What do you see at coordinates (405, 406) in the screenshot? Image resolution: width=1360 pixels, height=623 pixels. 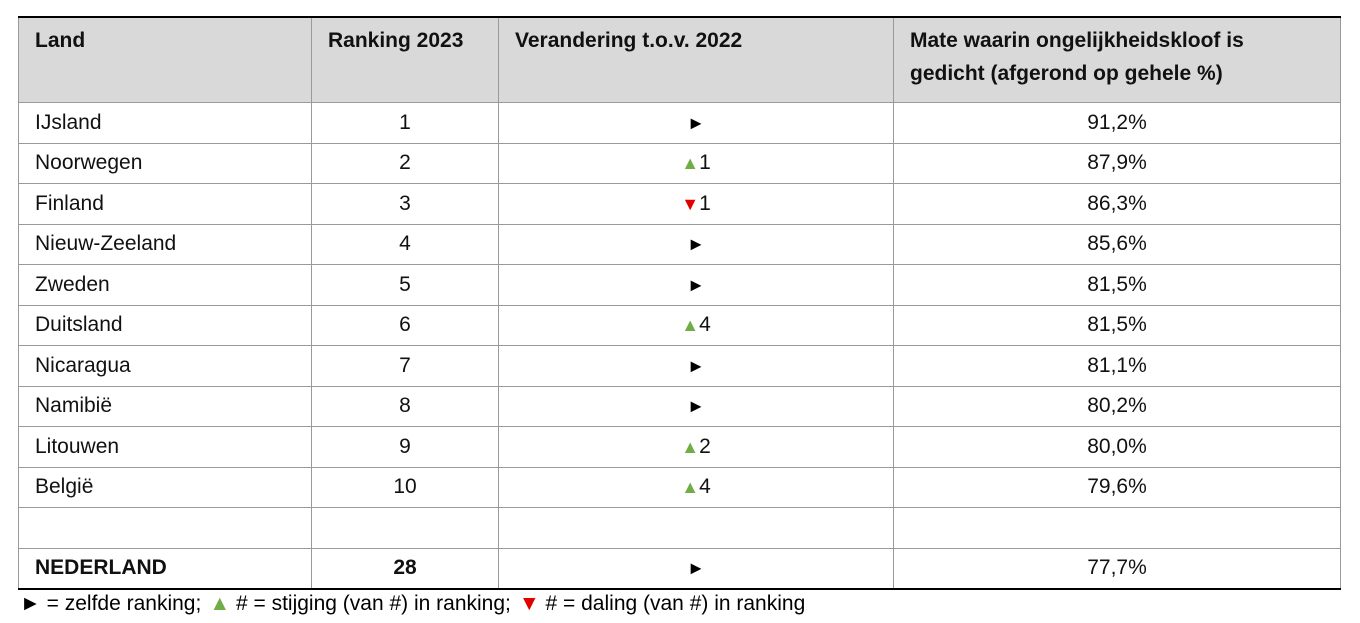 I see `rank-cell: 8` at bounding box center [405, 406].